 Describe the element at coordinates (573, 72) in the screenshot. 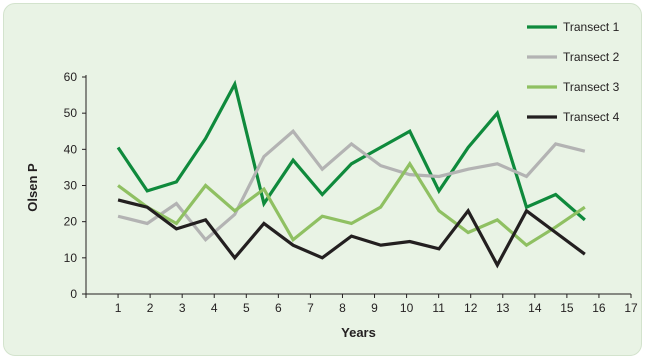

I see `legend: Transect 1 Transect 2 Transect 3 Transect 4` at that location.